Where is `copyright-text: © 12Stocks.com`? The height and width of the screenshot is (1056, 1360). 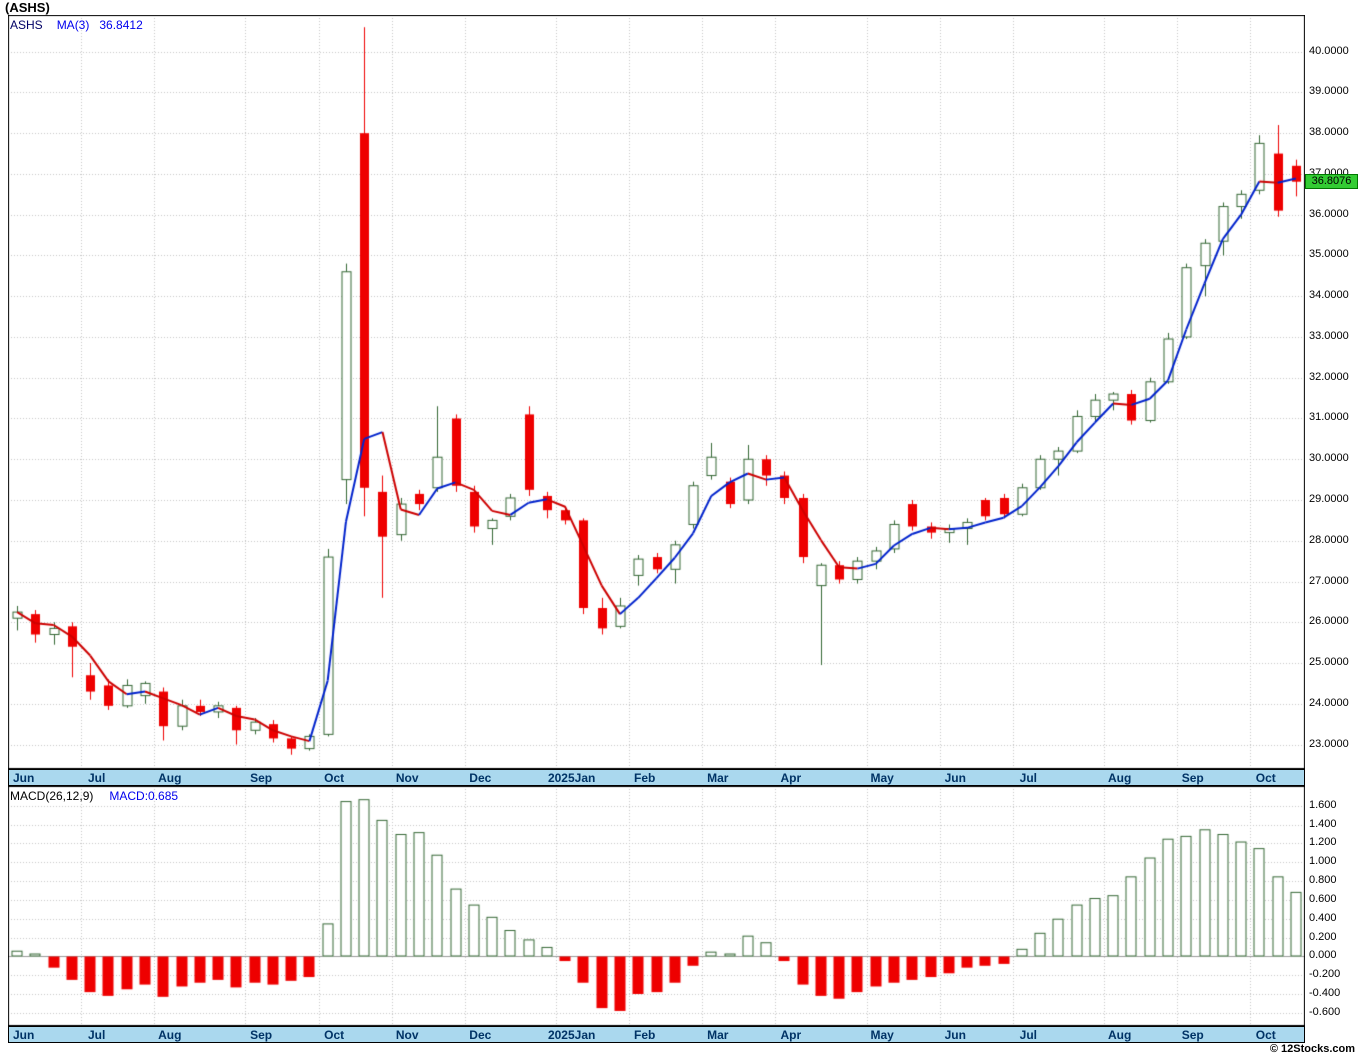 copyright-text: © 12Stocks.com is located at coordinates (1312, 1049).